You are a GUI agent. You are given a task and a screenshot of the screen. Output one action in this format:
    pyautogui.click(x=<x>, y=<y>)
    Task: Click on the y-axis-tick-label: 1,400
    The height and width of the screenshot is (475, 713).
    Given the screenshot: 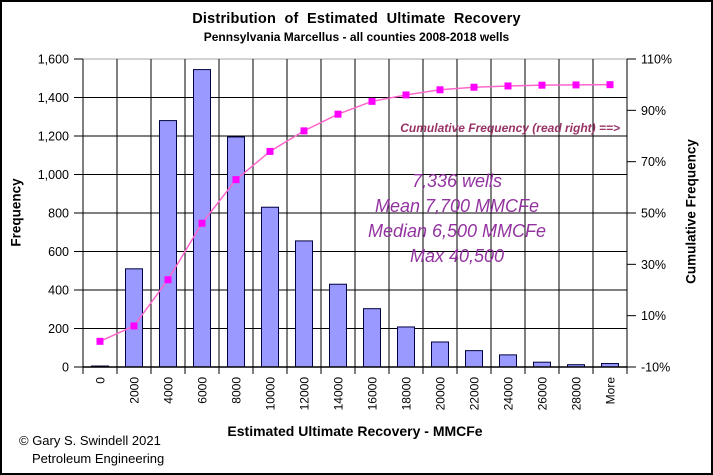 What is the action you would take?
    pyautogui.click(x=53, y=98)
    